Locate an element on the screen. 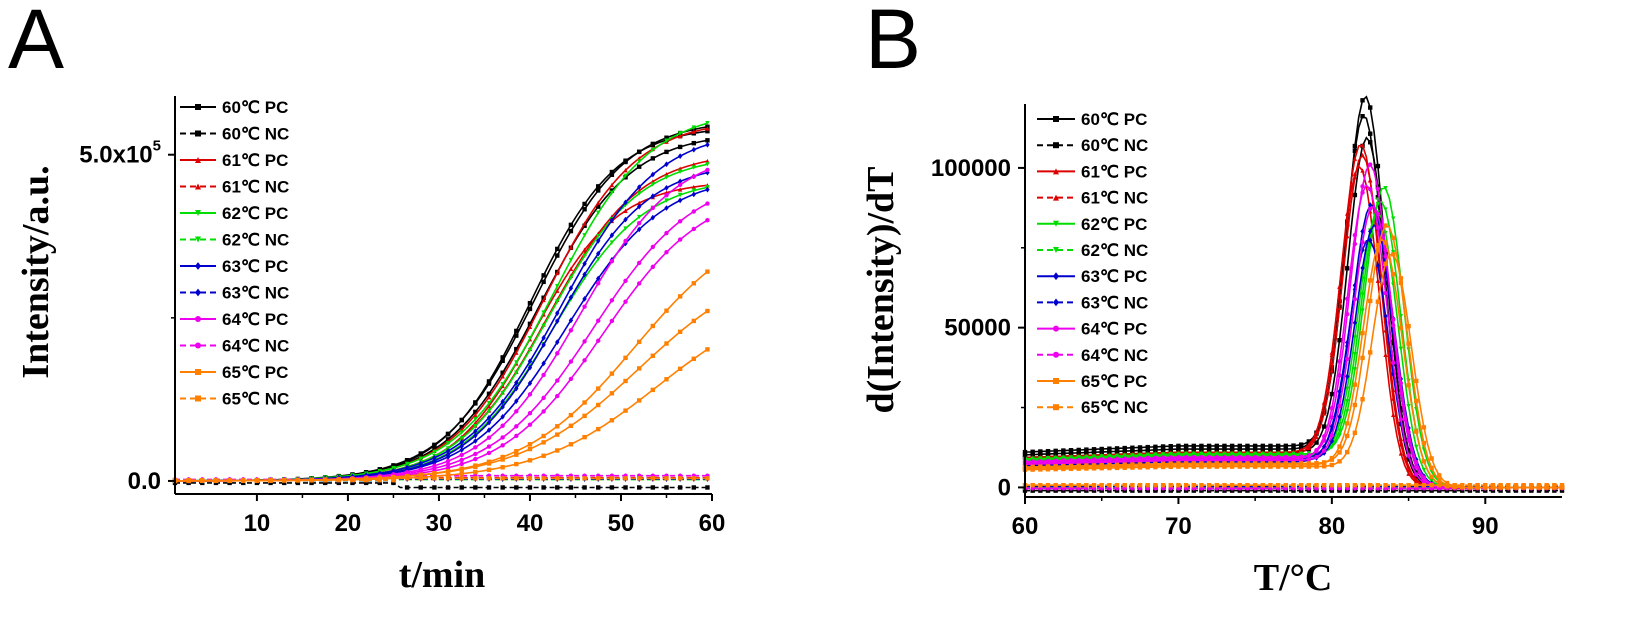 The image size is (1642, 624). legend-label: 63℃ PC is located at coordinates (1114, 276).